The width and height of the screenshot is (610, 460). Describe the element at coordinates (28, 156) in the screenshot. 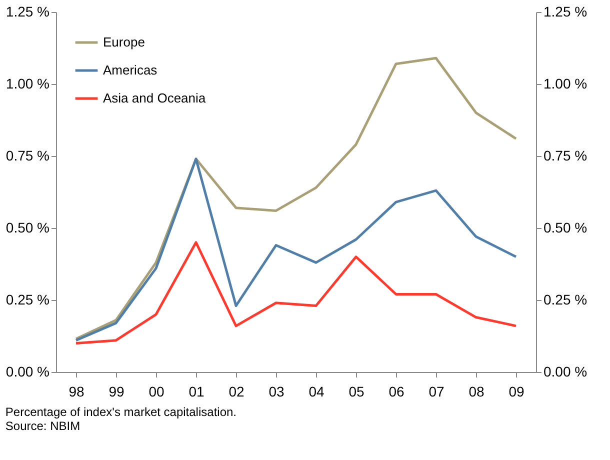

I see `y-tick-label: 0.75 %` at that location.